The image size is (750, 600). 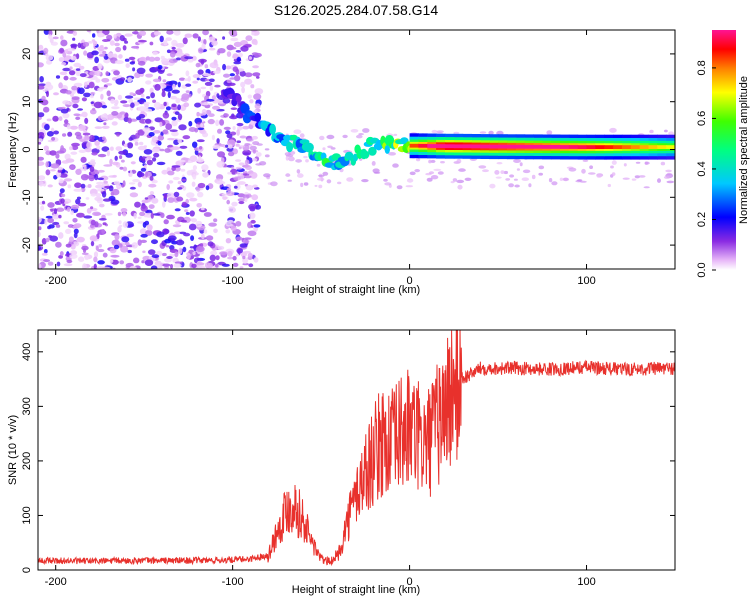 What do you see at coordinates (356, 10) in the screenshot?
I see `chart-title: S126.2025.284.07.58.G14` at bounding box center [356, 10].